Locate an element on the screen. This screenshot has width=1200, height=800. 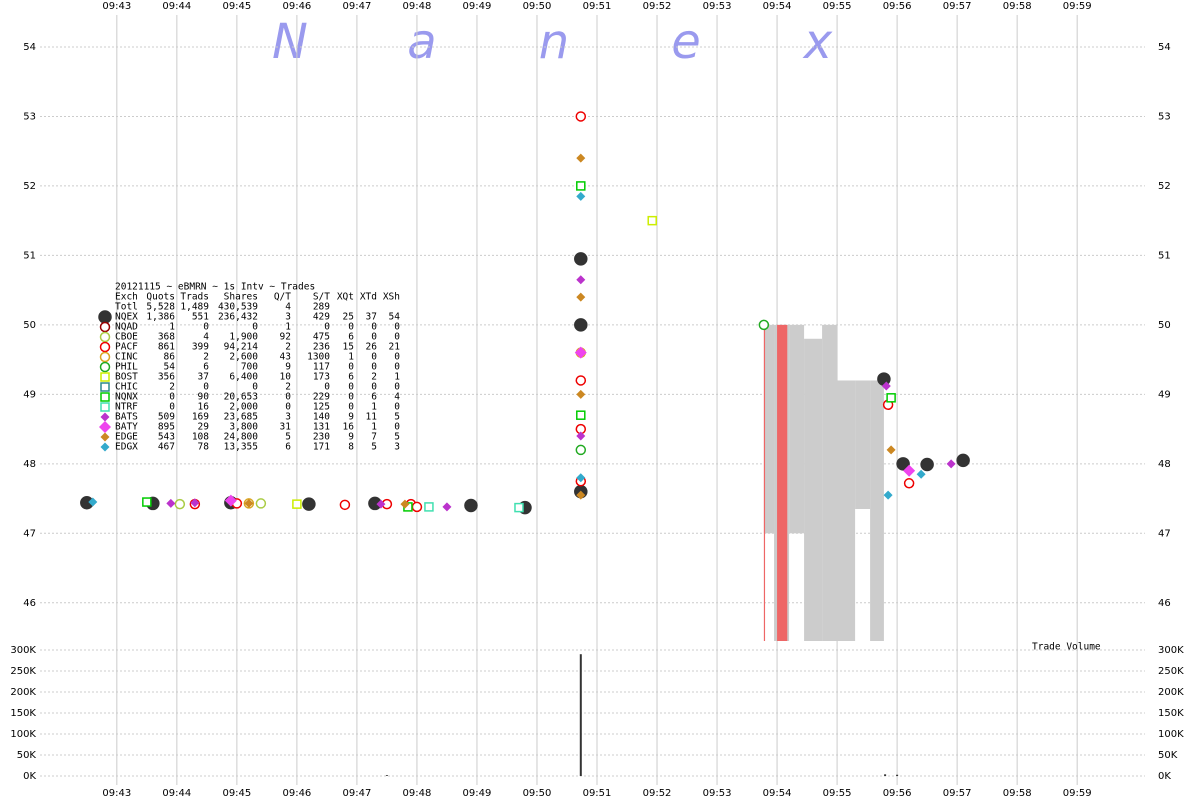
table-cell: 5,528 is located at coordinates (160, 307).